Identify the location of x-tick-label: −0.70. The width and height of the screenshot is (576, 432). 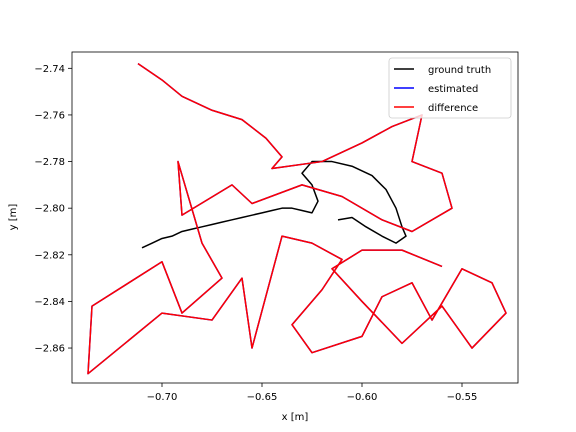
(162, 397).